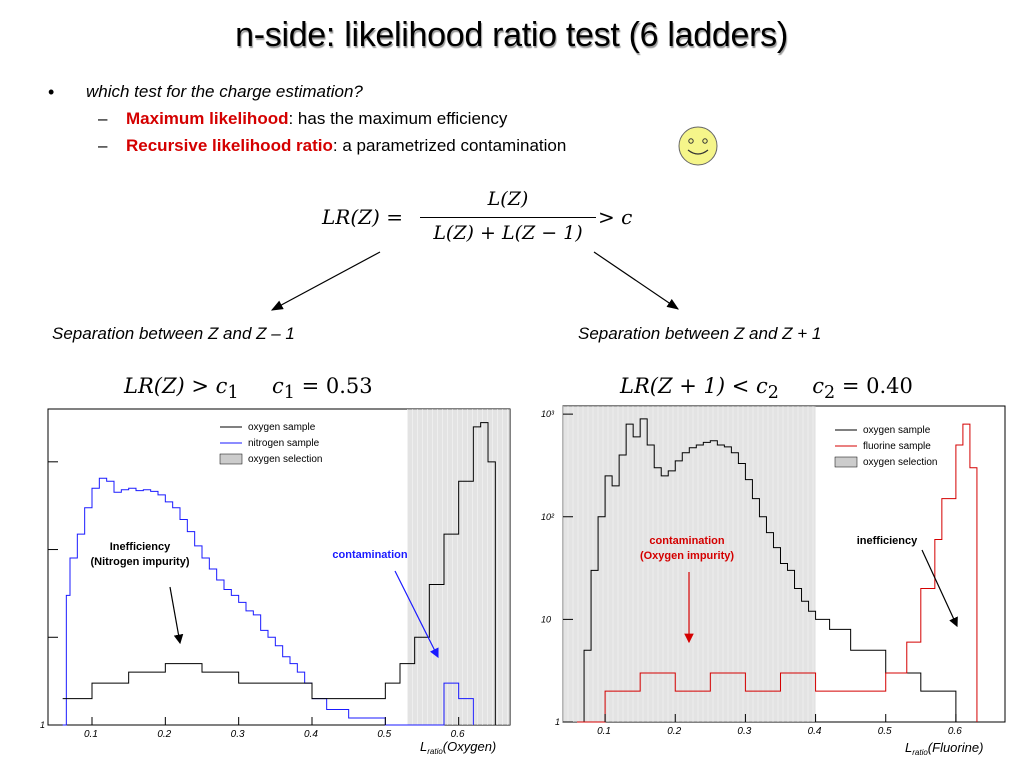  What do you see at coordinates (508, 217) in the screenshot?
I see `fraction-bar` at bounding box center [508, 217].